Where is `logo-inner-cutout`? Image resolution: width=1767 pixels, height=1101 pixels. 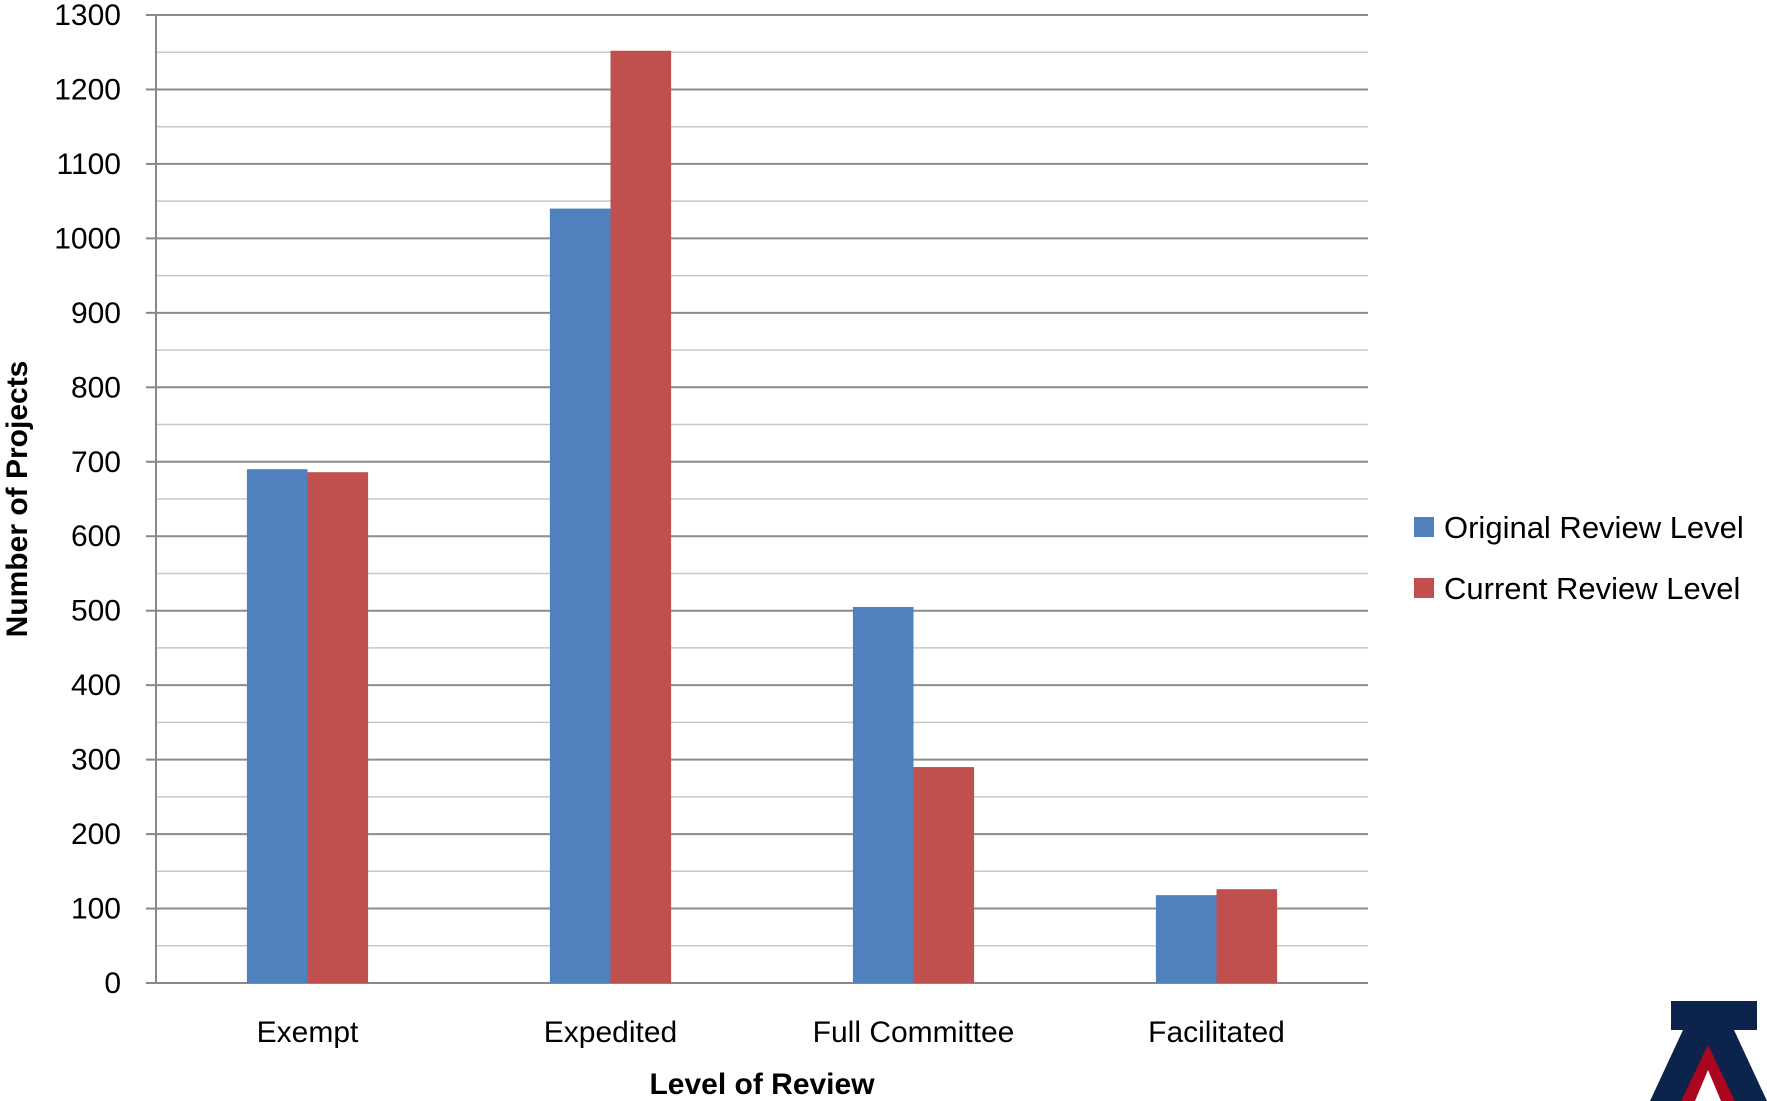
logo-inner-cutout is located at coordinates (1708, 1085).